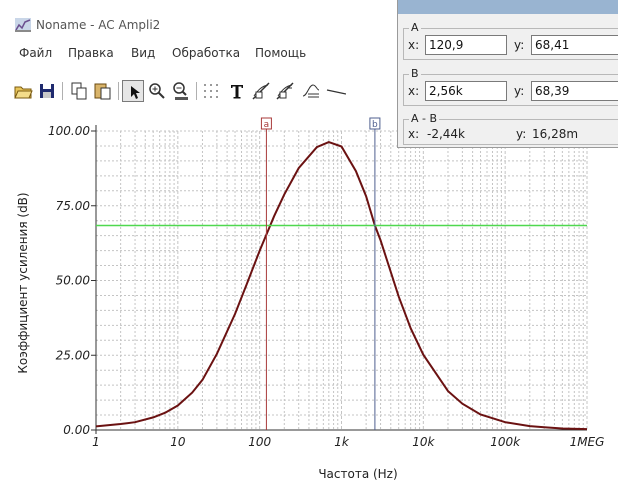 The height and width of the screenshot is (481, 618). Describe the element at coordinates (178, 442) in the screenshot. I see `x-tick-label: 10` at that location.